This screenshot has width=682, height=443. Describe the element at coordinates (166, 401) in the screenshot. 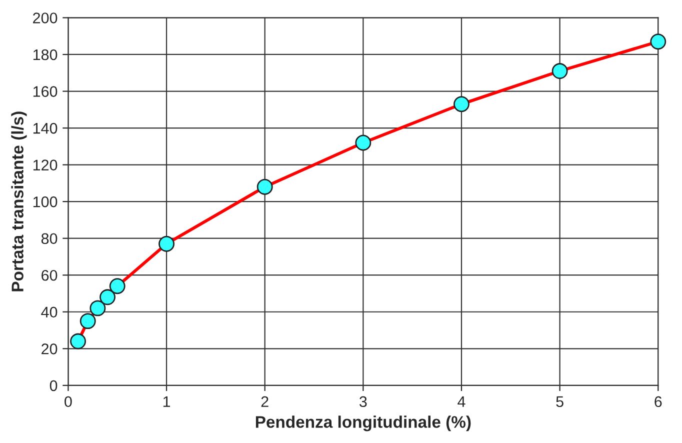

I see `x-tick-label: 1` at that location.